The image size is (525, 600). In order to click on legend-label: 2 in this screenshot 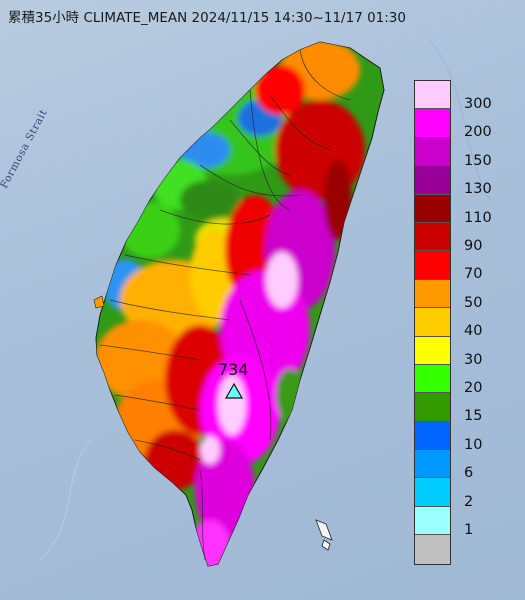, I will do `click(469, 501)`.